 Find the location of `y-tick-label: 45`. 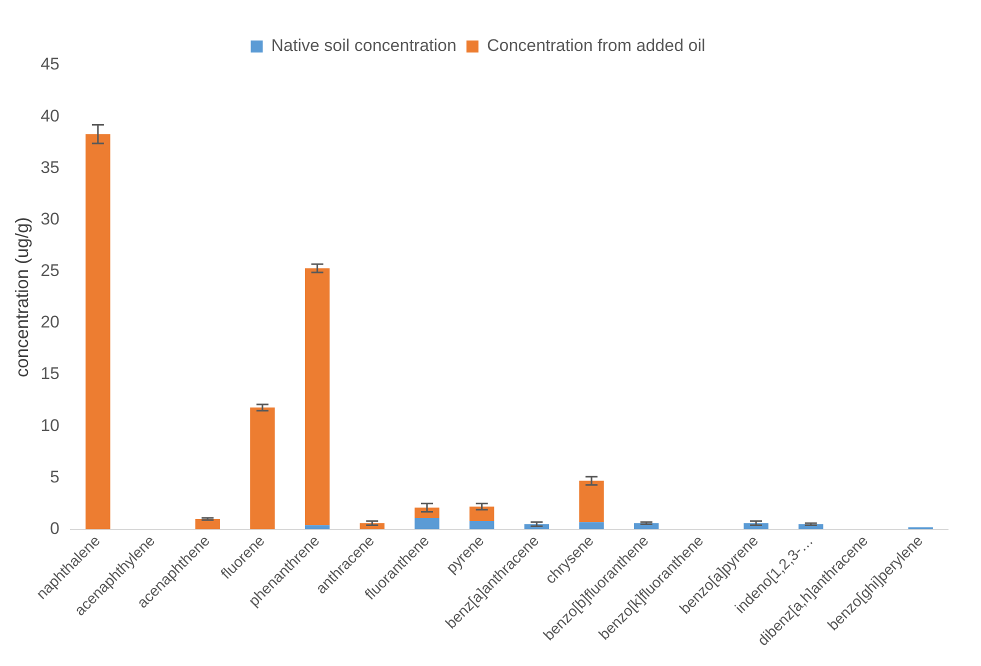

y-tick-label: 45 is located at coordinates (50, 64).